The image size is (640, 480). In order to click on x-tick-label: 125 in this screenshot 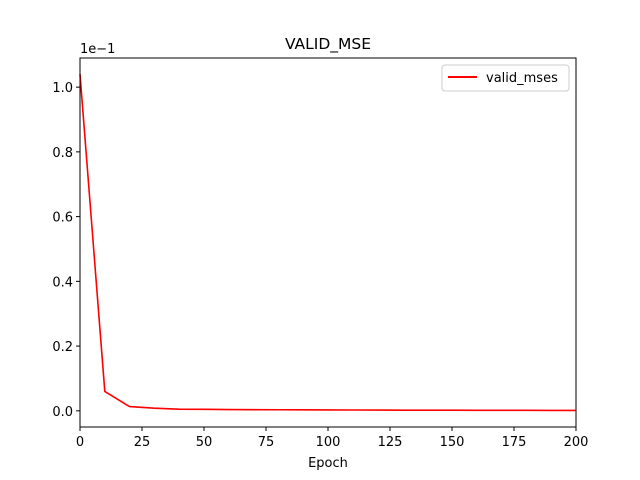, I will do `click(390, 442)`.